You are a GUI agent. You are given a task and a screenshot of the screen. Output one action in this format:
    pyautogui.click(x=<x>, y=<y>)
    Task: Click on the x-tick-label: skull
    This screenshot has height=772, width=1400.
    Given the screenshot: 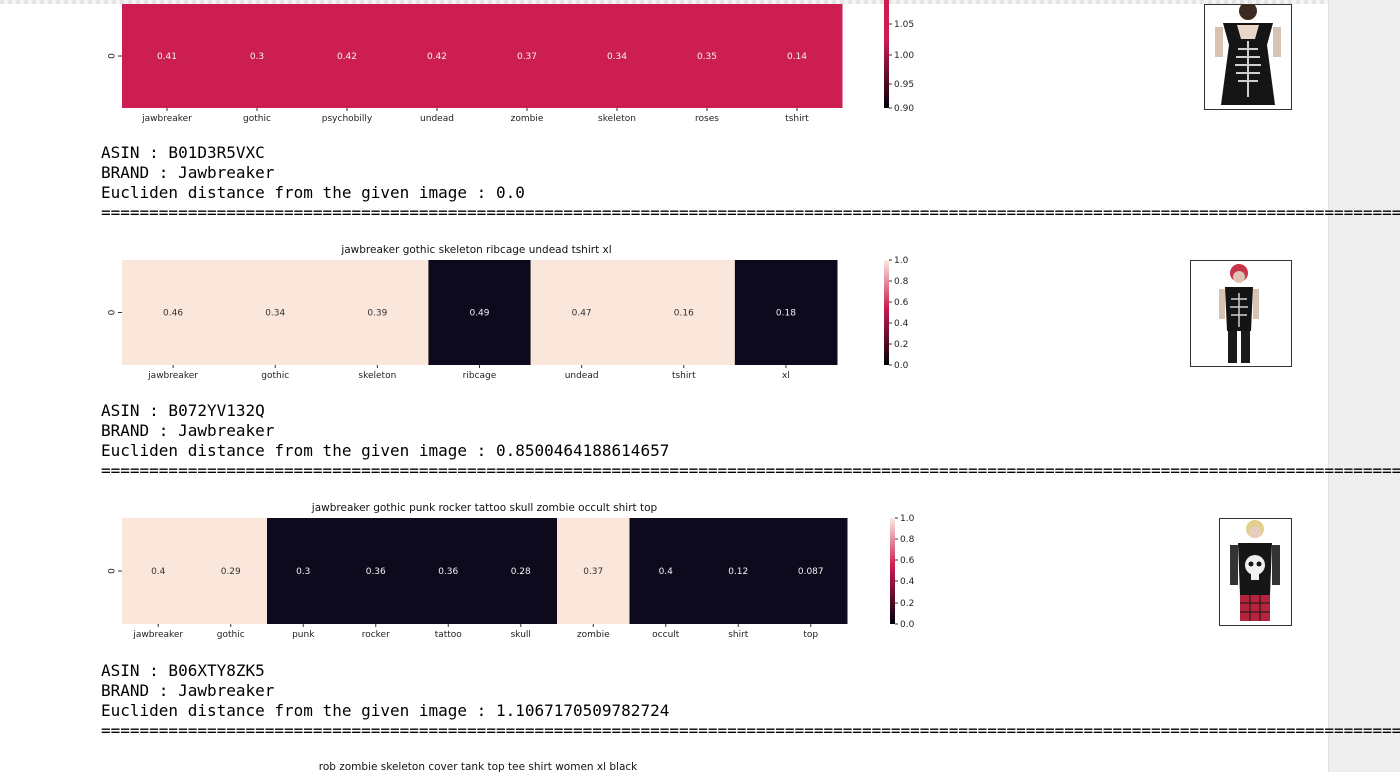 What is the action you would take?
    pyautogui.click(x=521, y=635)
    